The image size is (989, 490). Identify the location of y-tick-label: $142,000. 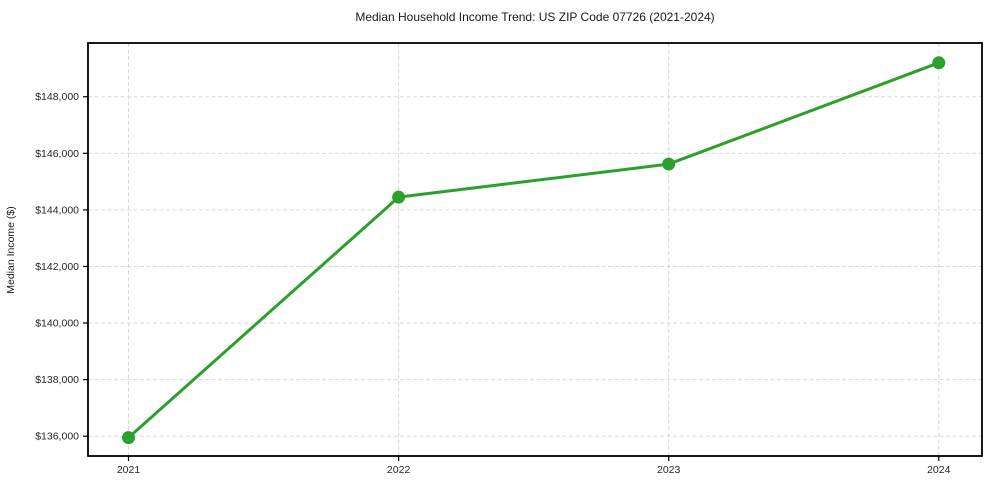
(57, 267).